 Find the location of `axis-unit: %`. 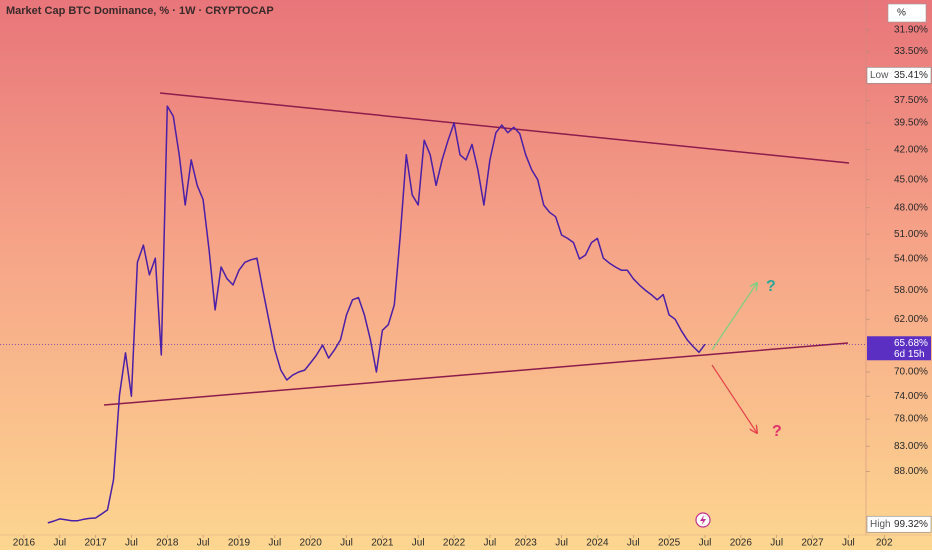

axis-unit: % is located at coordinates (901, 13).